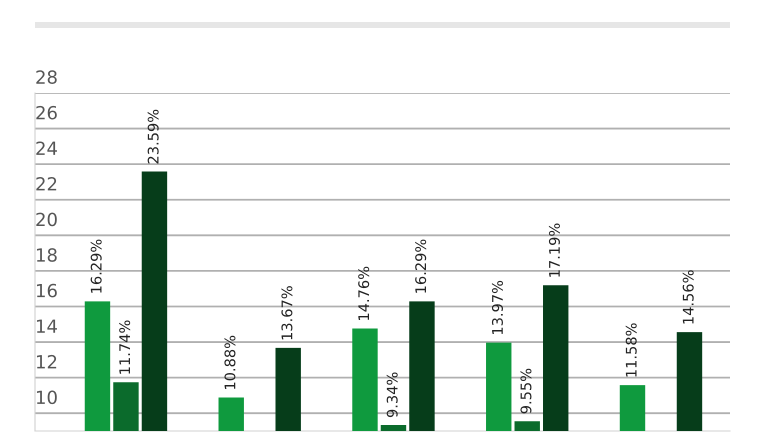  Describe the element at coordinates (526, 391) in the screenshot. I see `data-label: 9.55%` at that location.